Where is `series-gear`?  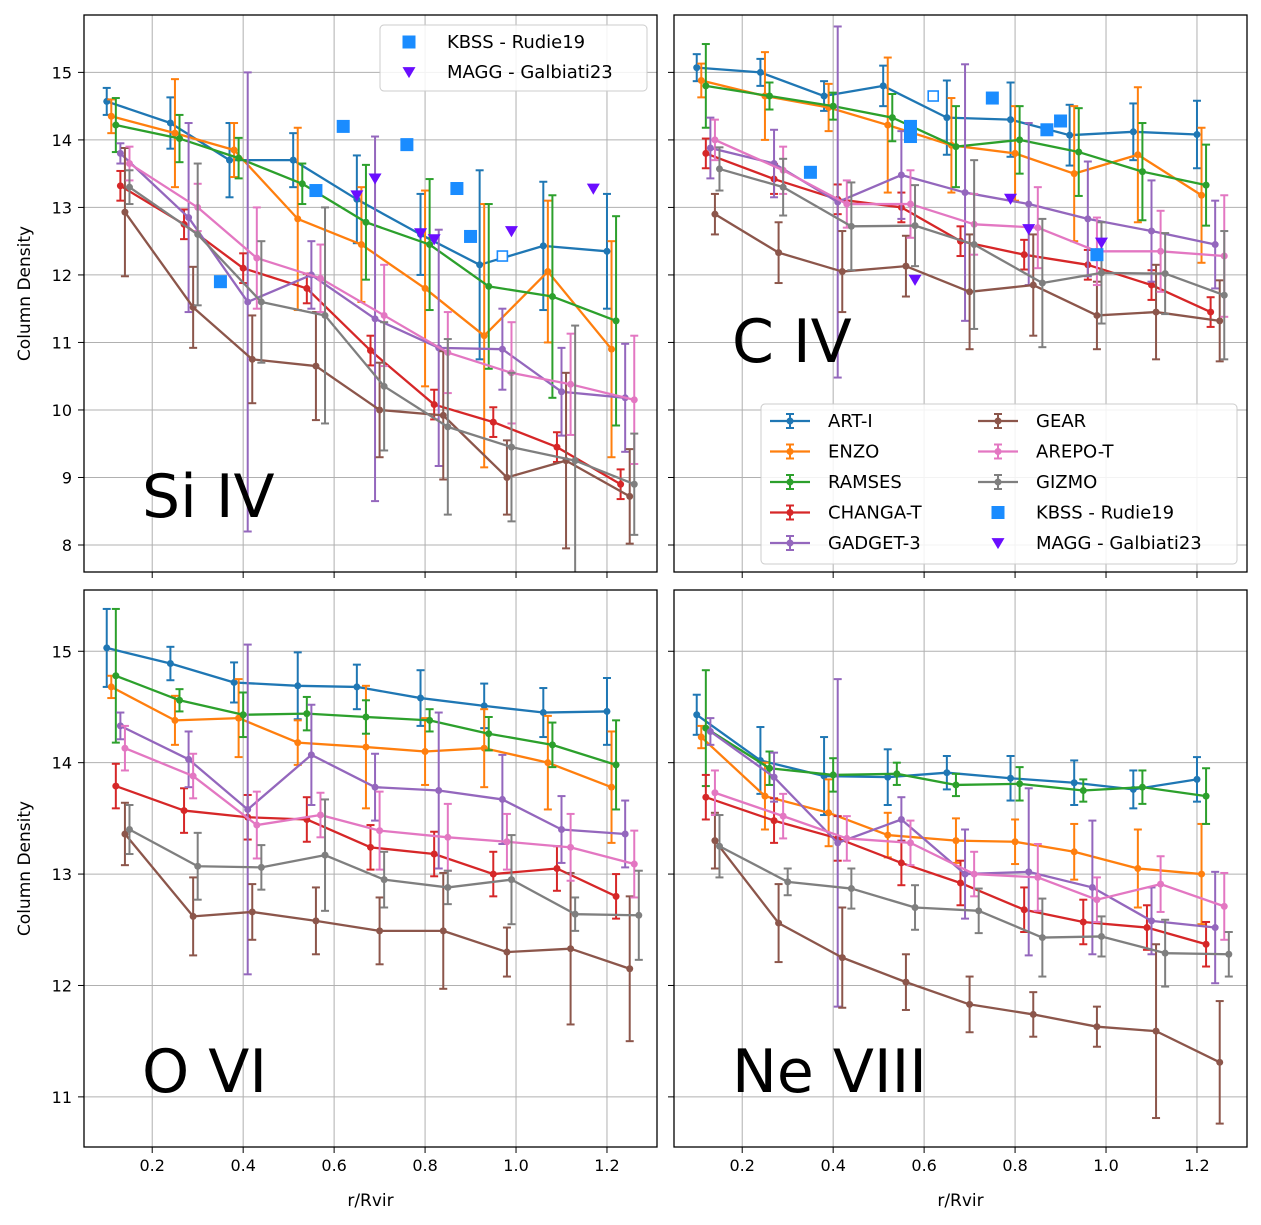 series-gear is located at coordinates (967, 277).